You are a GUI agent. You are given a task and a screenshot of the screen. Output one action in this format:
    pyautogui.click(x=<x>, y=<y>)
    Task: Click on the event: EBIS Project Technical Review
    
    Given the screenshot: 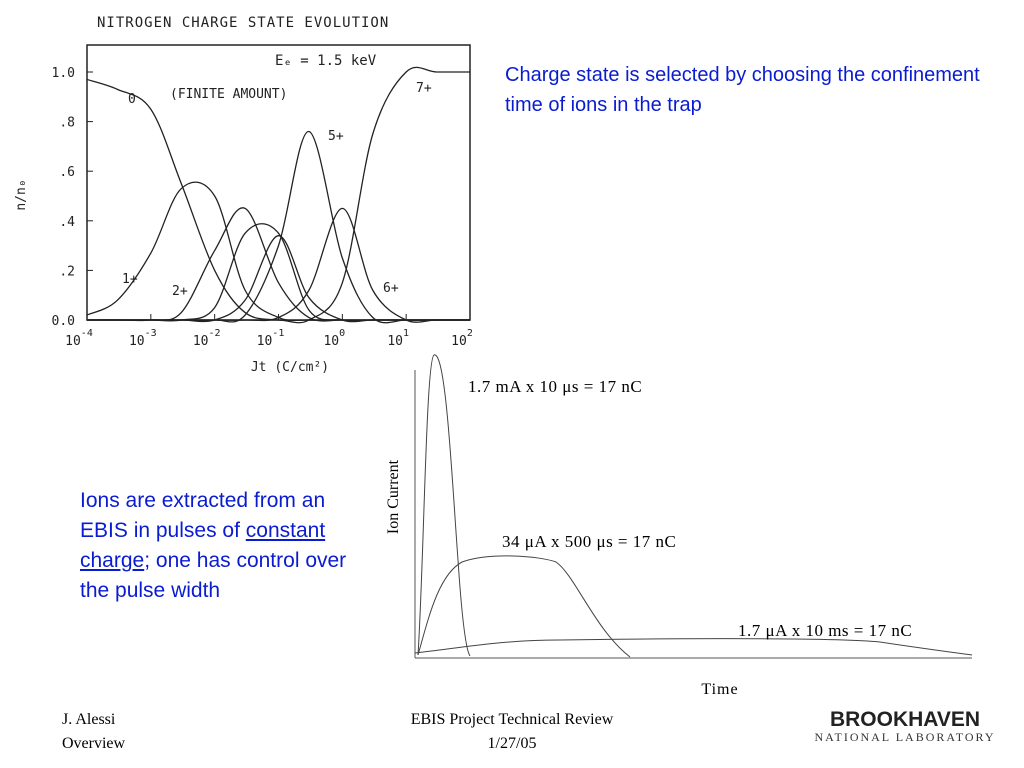 What is the action you would take?
    pyautogui.click(x=512, y=719)
    